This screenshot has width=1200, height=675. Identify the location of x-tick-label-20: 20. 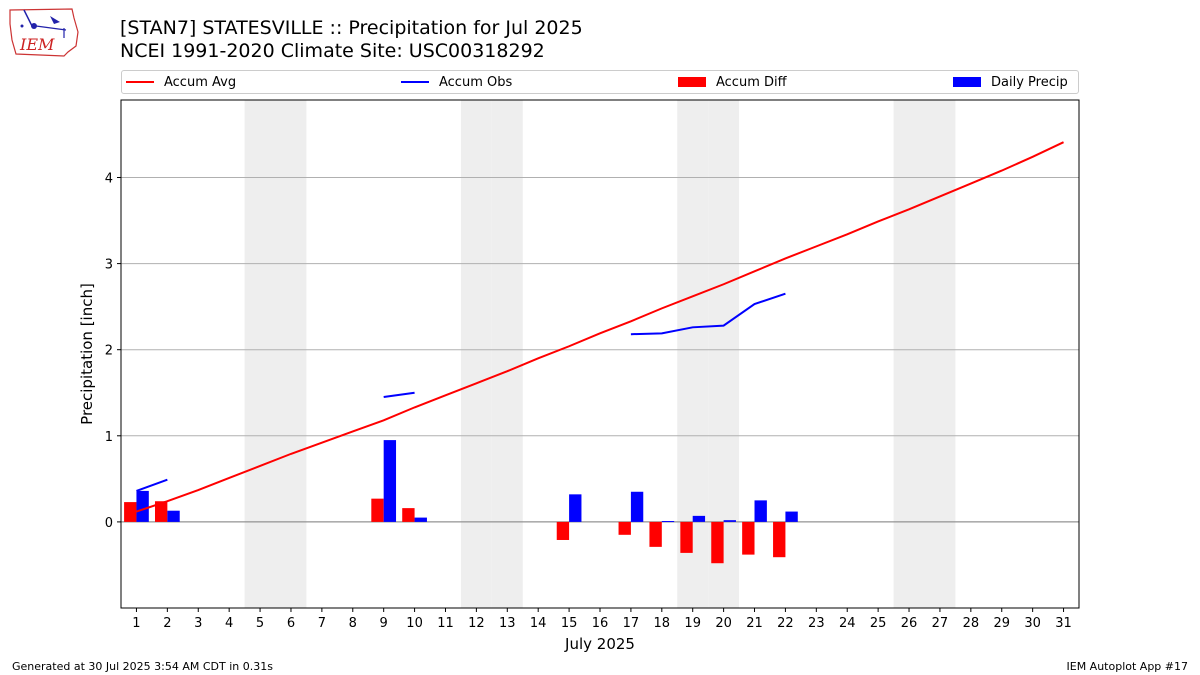
(723, 623).